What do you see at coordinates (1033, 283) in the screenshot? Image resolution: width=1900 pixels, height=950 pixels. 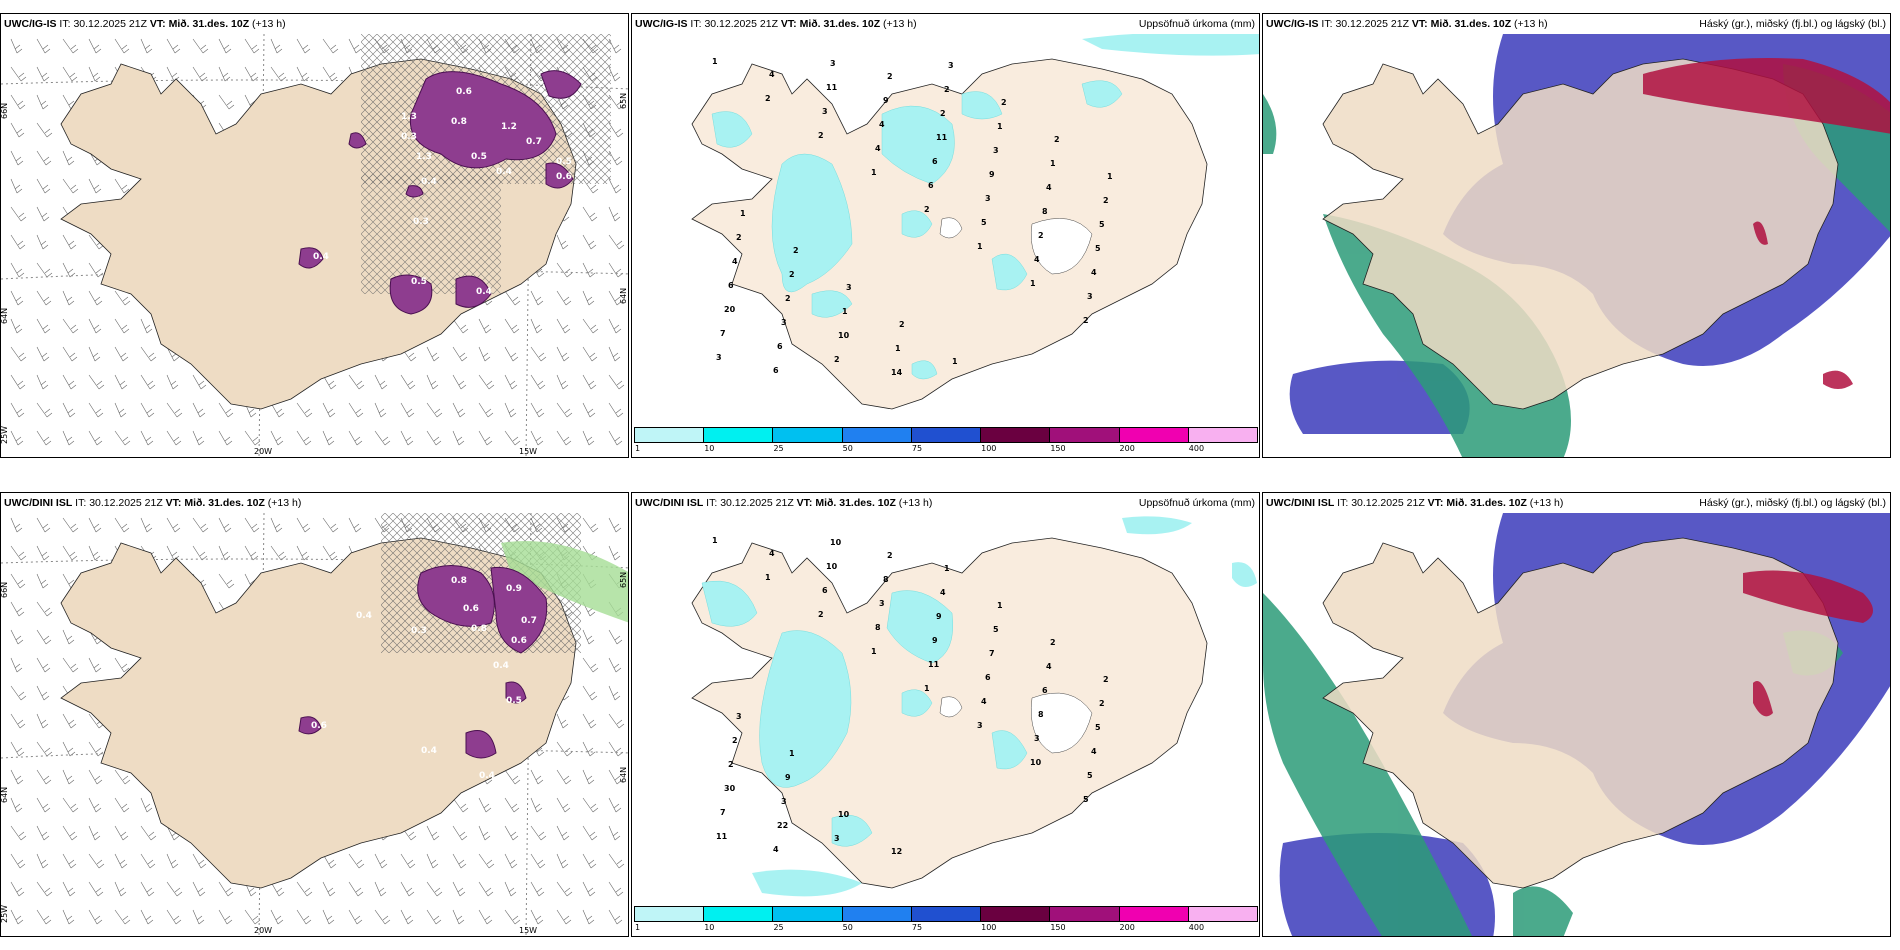 I see `precip-value-label: 1` at bounding box center [1033, 283].